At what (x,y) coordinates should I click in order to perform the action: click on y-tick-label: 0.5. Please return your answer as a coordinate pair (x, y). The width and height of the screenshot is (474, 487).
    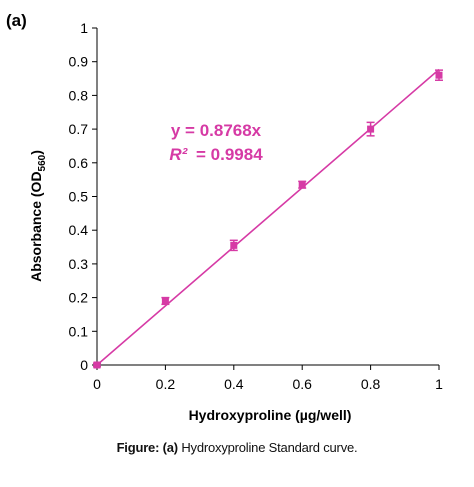
    Looking at the image, I should click on (79, 197).